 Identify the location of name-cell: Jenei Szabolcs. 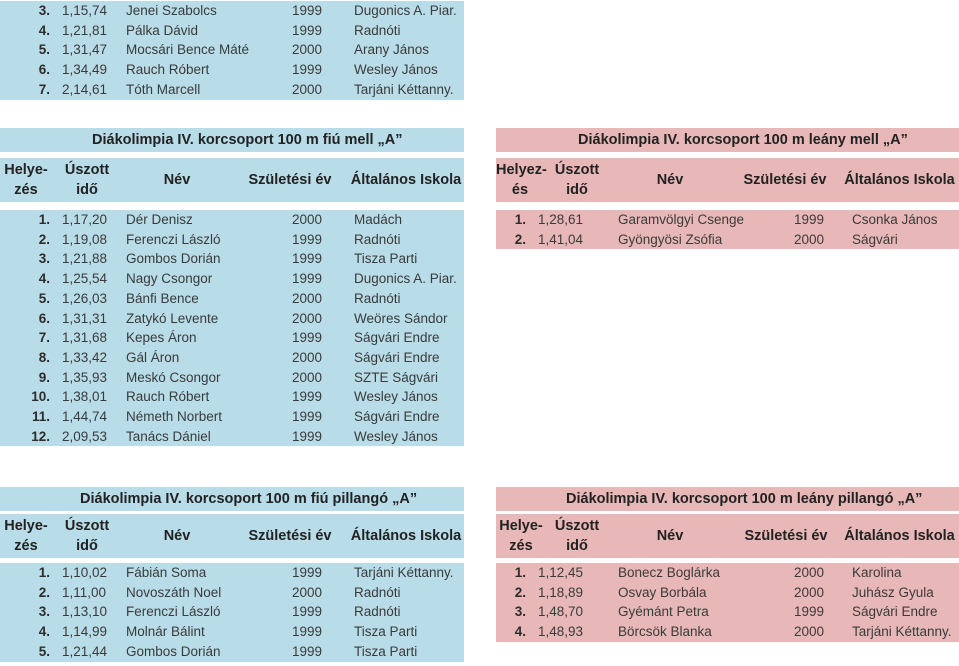
(205, 11).